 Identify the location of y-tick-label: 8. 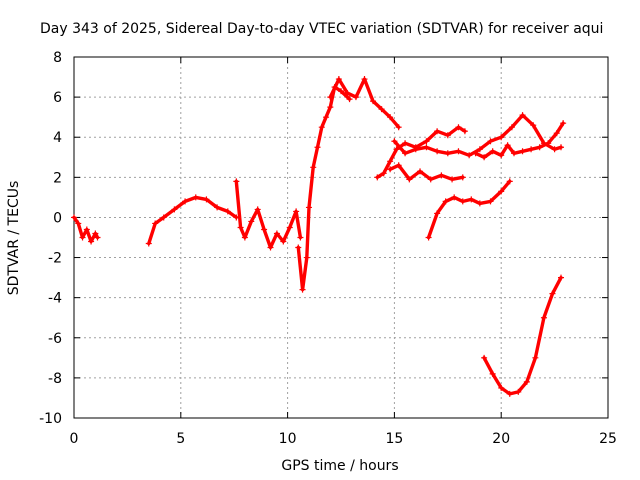
(57, 58).